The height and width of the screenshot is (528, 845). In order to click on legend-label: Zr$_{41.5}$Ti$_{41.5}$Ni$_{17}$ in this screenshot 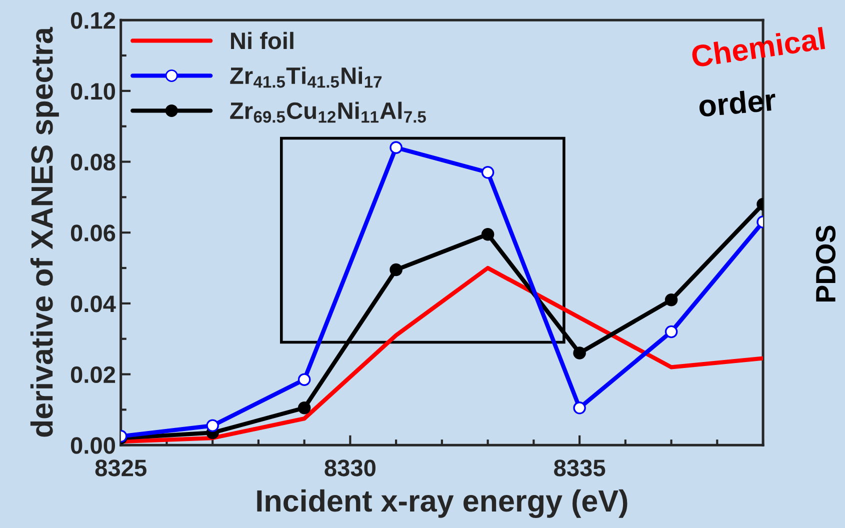, I will do `click(306, 77)`.